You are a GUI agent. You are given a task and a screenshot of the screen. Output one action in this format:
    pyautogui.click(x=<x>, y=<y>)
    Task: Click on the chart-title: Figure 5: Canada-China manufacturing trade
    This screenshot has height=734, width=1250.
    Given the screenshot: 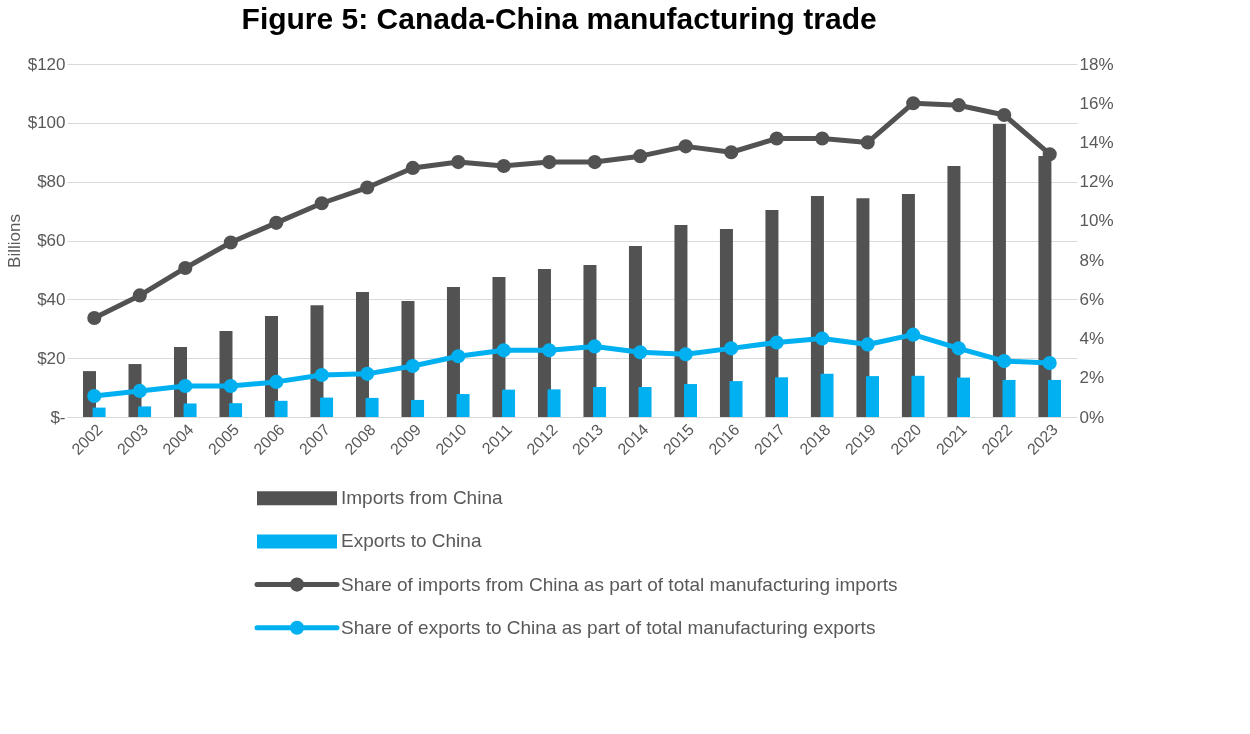 What is the action you would take?
    pyautogui.click(x=559, y=18)
    